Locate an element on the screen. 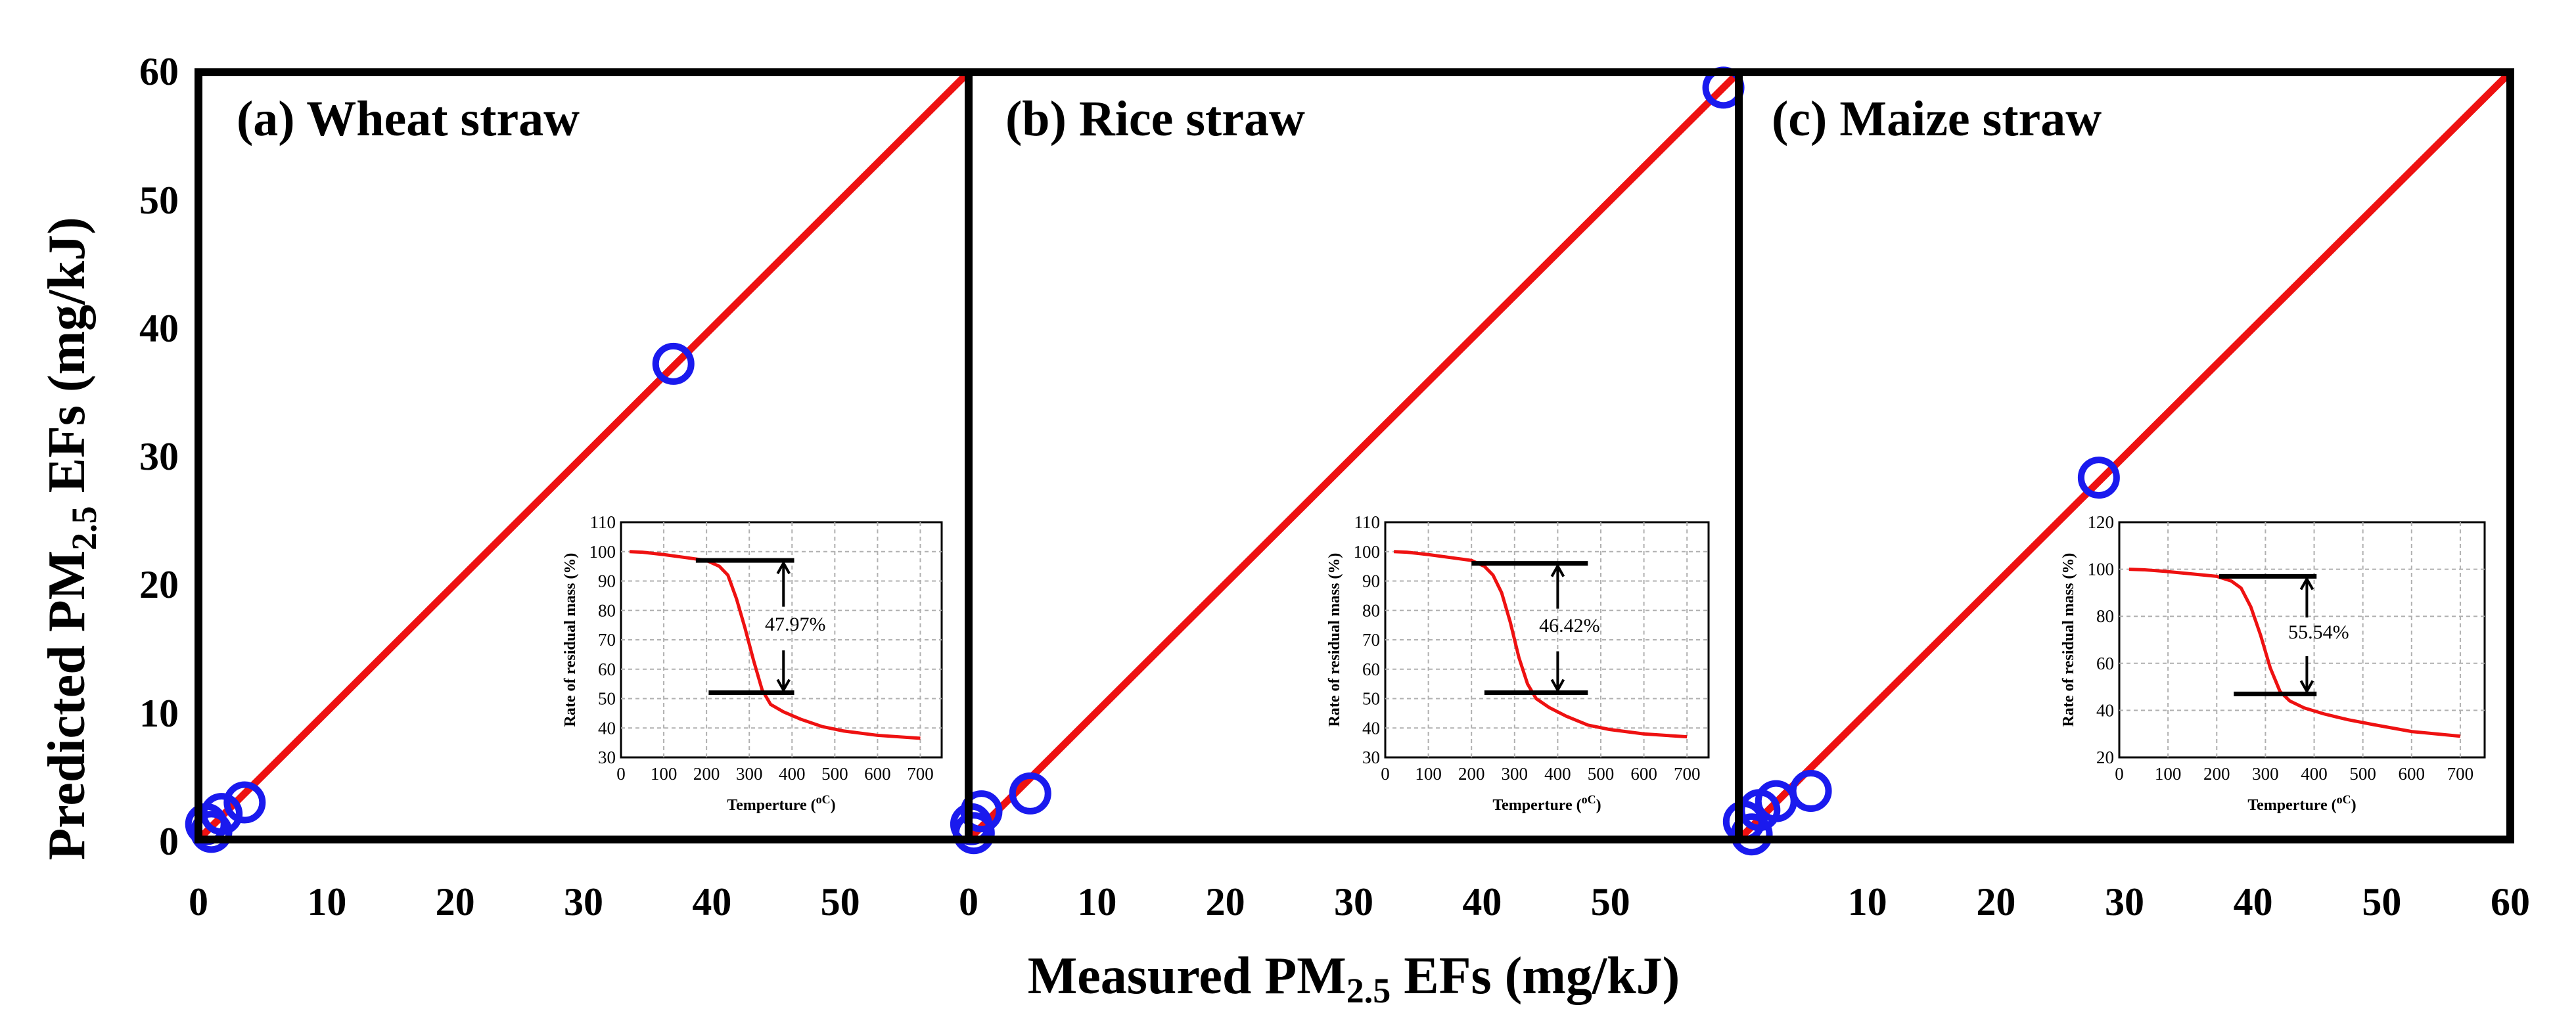 This screenshot has height=1030, width=2576. y-tick-label: 10 is located at coordinates (159, 713).